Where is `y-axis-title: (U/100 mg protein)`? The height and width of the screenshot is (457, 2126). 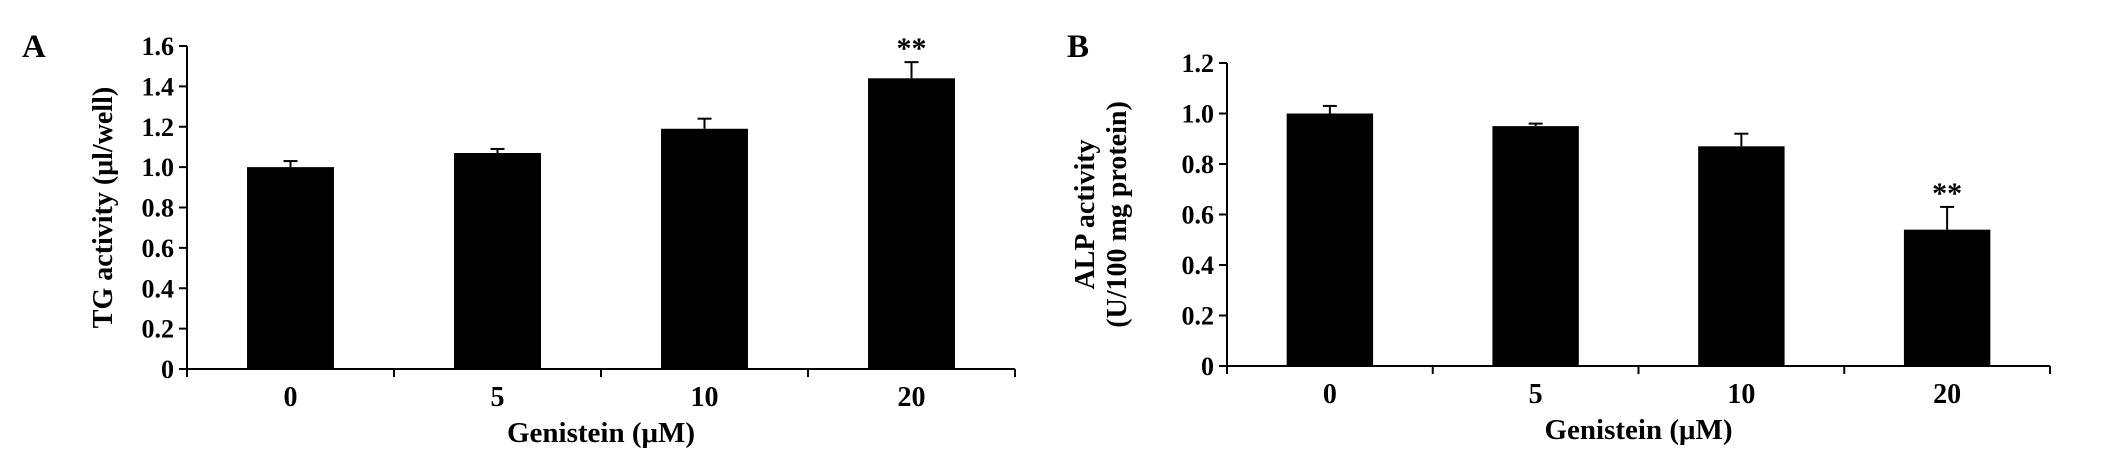
y-axis-title: (U/100 mg protein) is located at coordinates (1117, 214).